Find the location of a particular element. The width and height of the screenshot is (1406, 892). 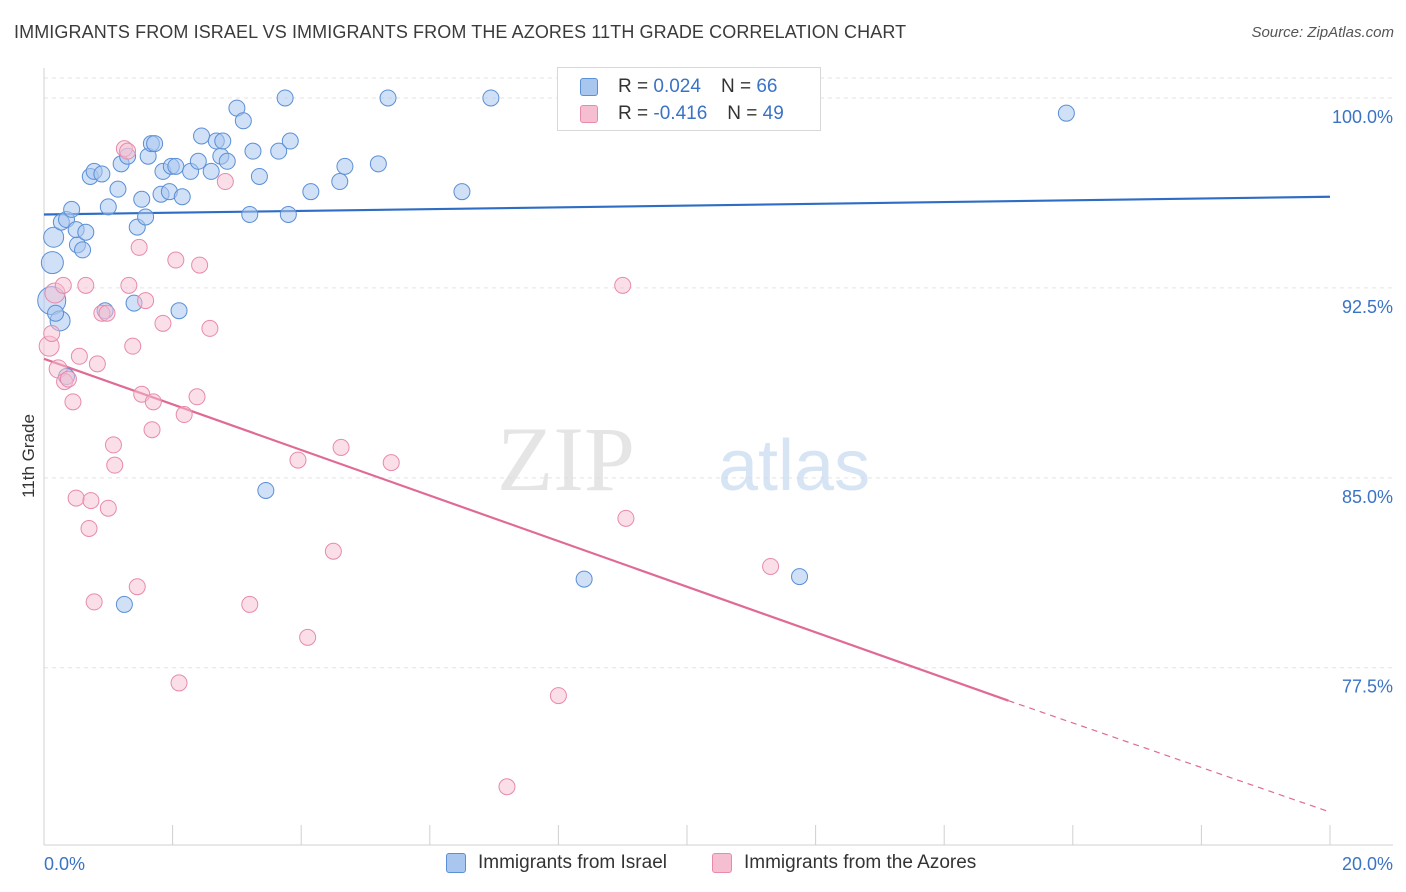

legend-n-value-azores: 49 is located at coordinates (773, 113).